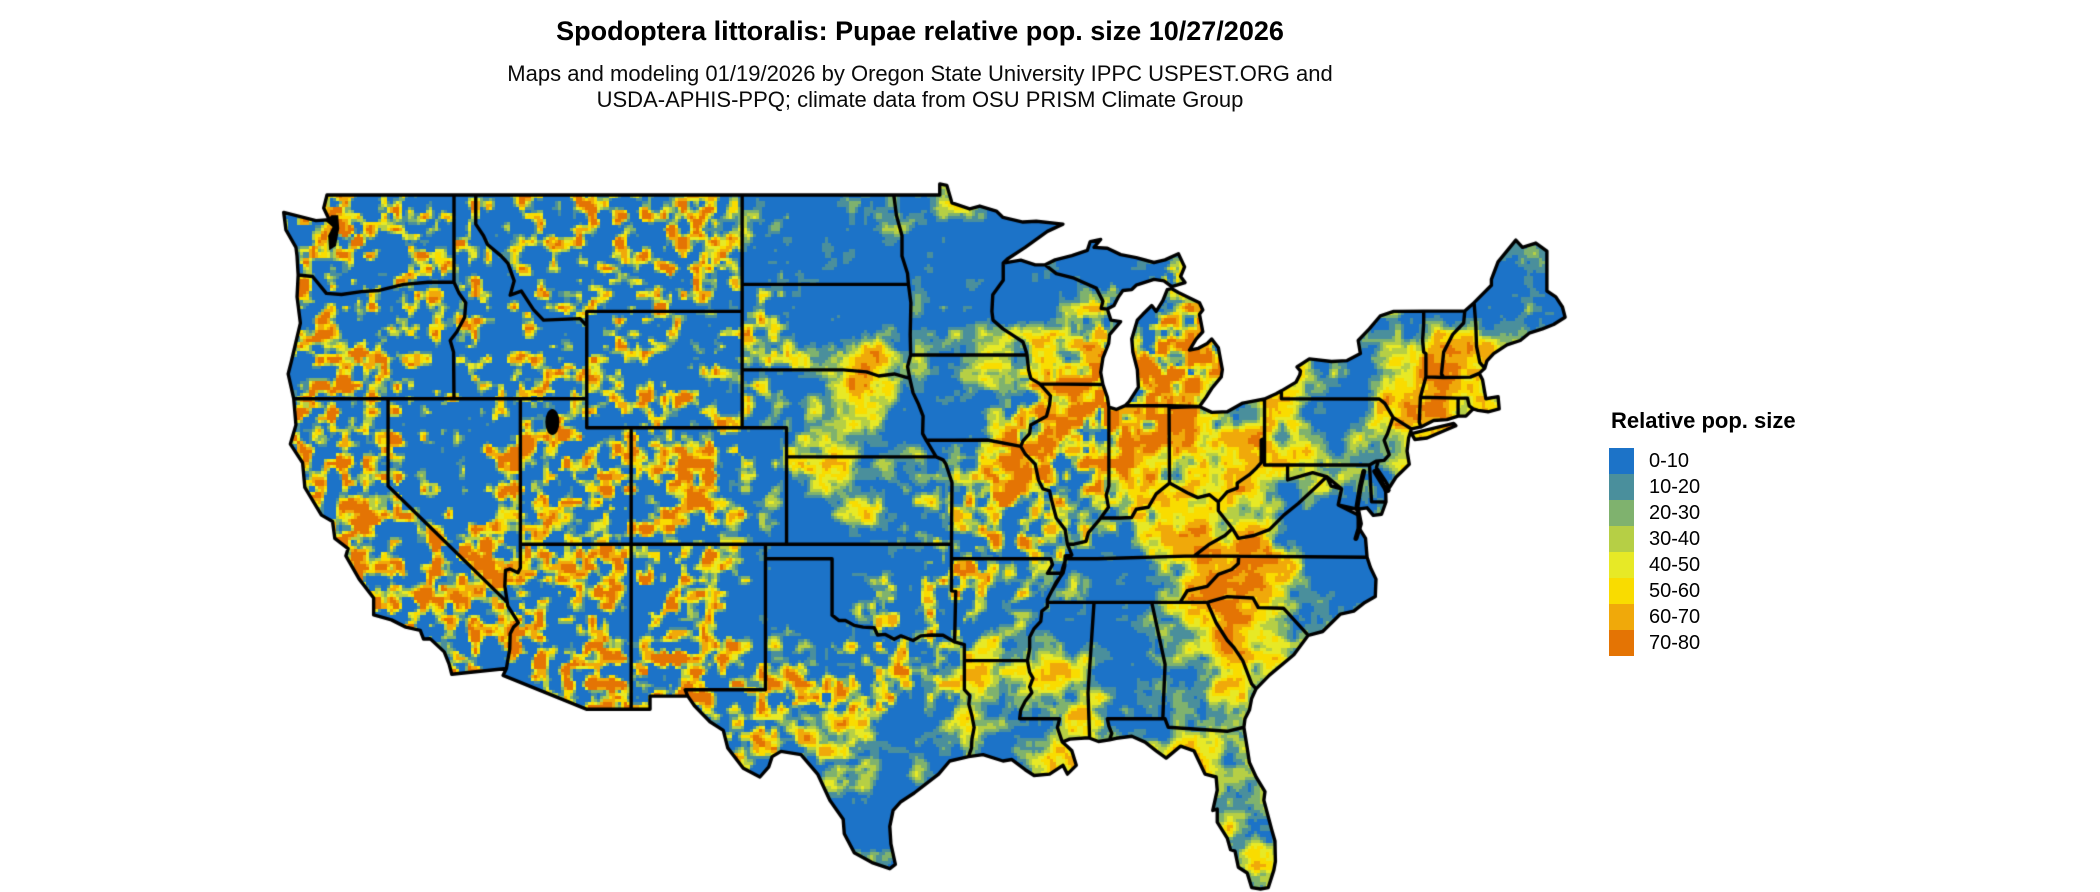 This screenshot has width=2100, height=892. I want to click on legend-row: 20-30, so click(1702, 513).